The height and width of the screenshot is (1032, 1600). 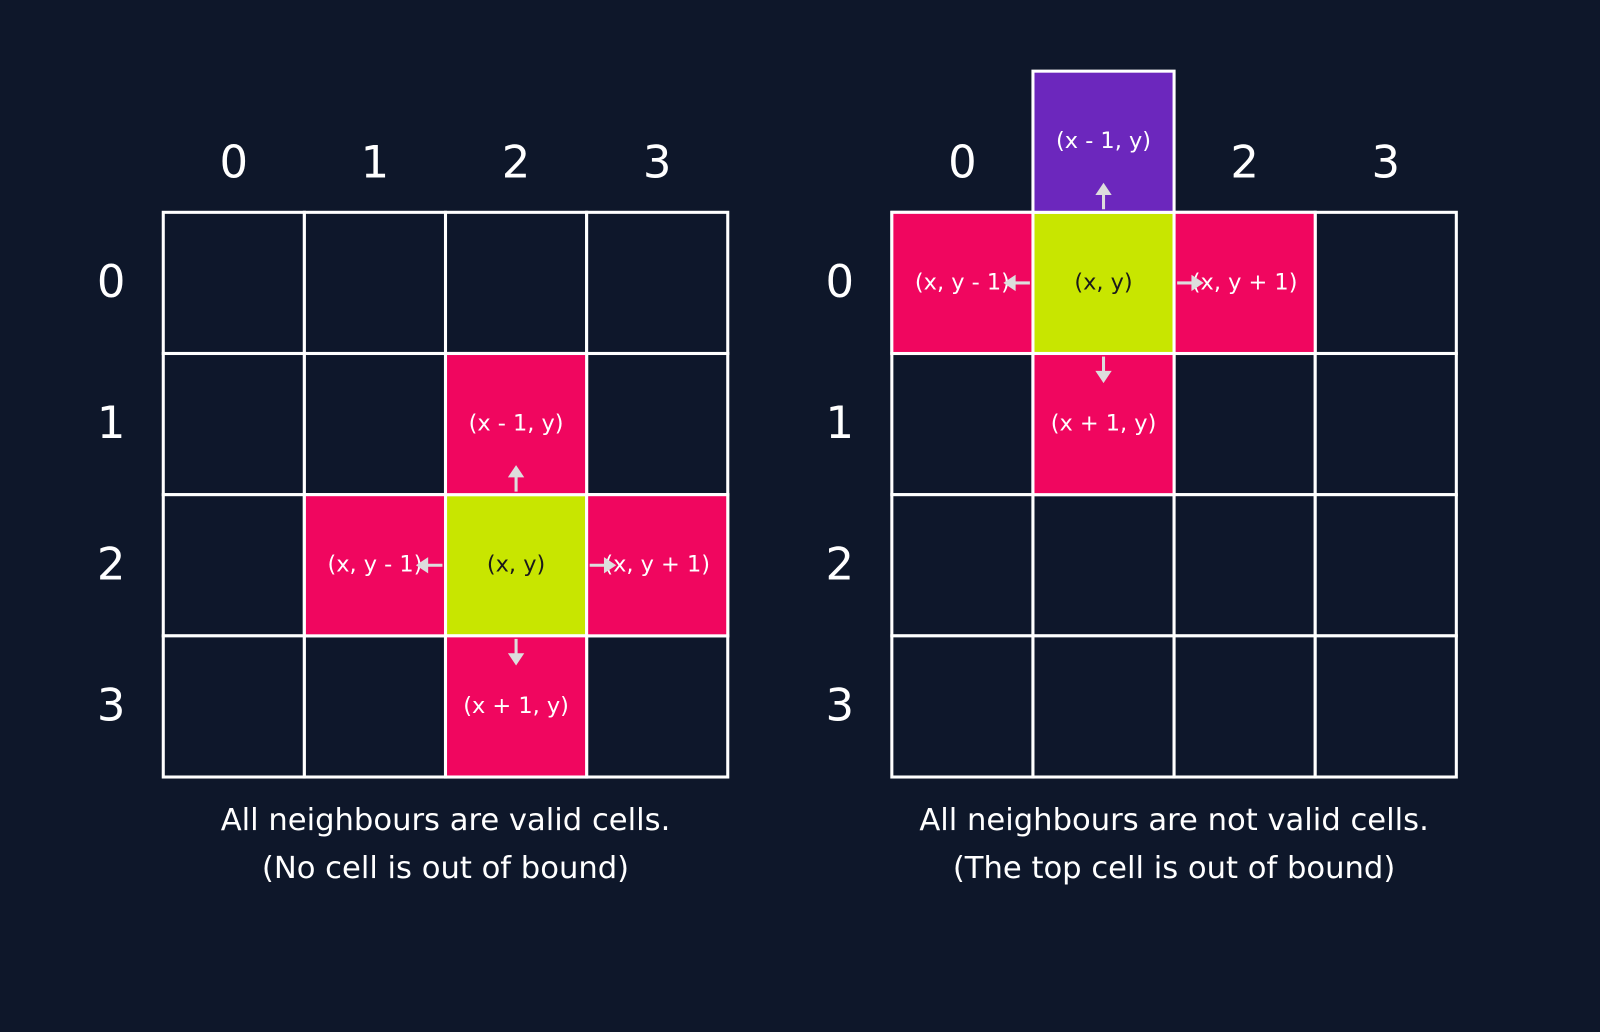 I want to click on current-cell, so click(x=1103, y=283).